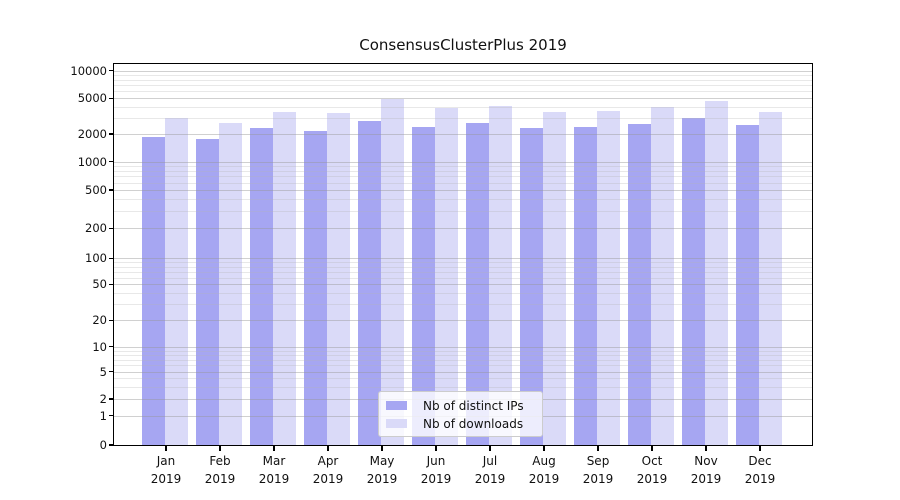 Image resolution: width=900 pixels, height=500 pixels. I want to click on bar-distinct-ips-nov, so click(693, 281).